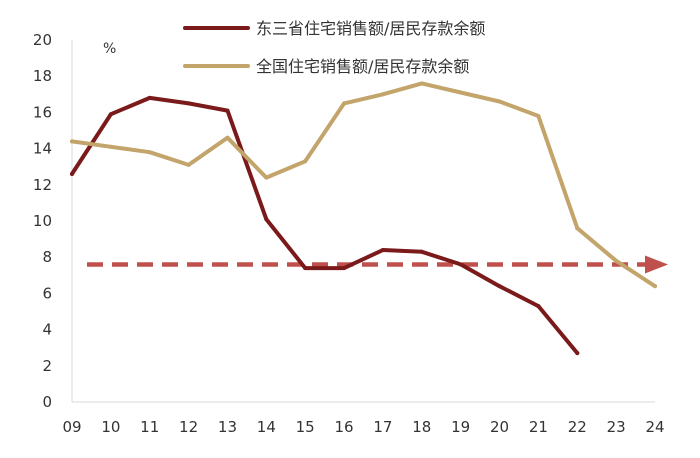 Image resolution: width=700 pixels, height=458 pixels. I want to click on x-tick-label: 22, so click(577, 427).